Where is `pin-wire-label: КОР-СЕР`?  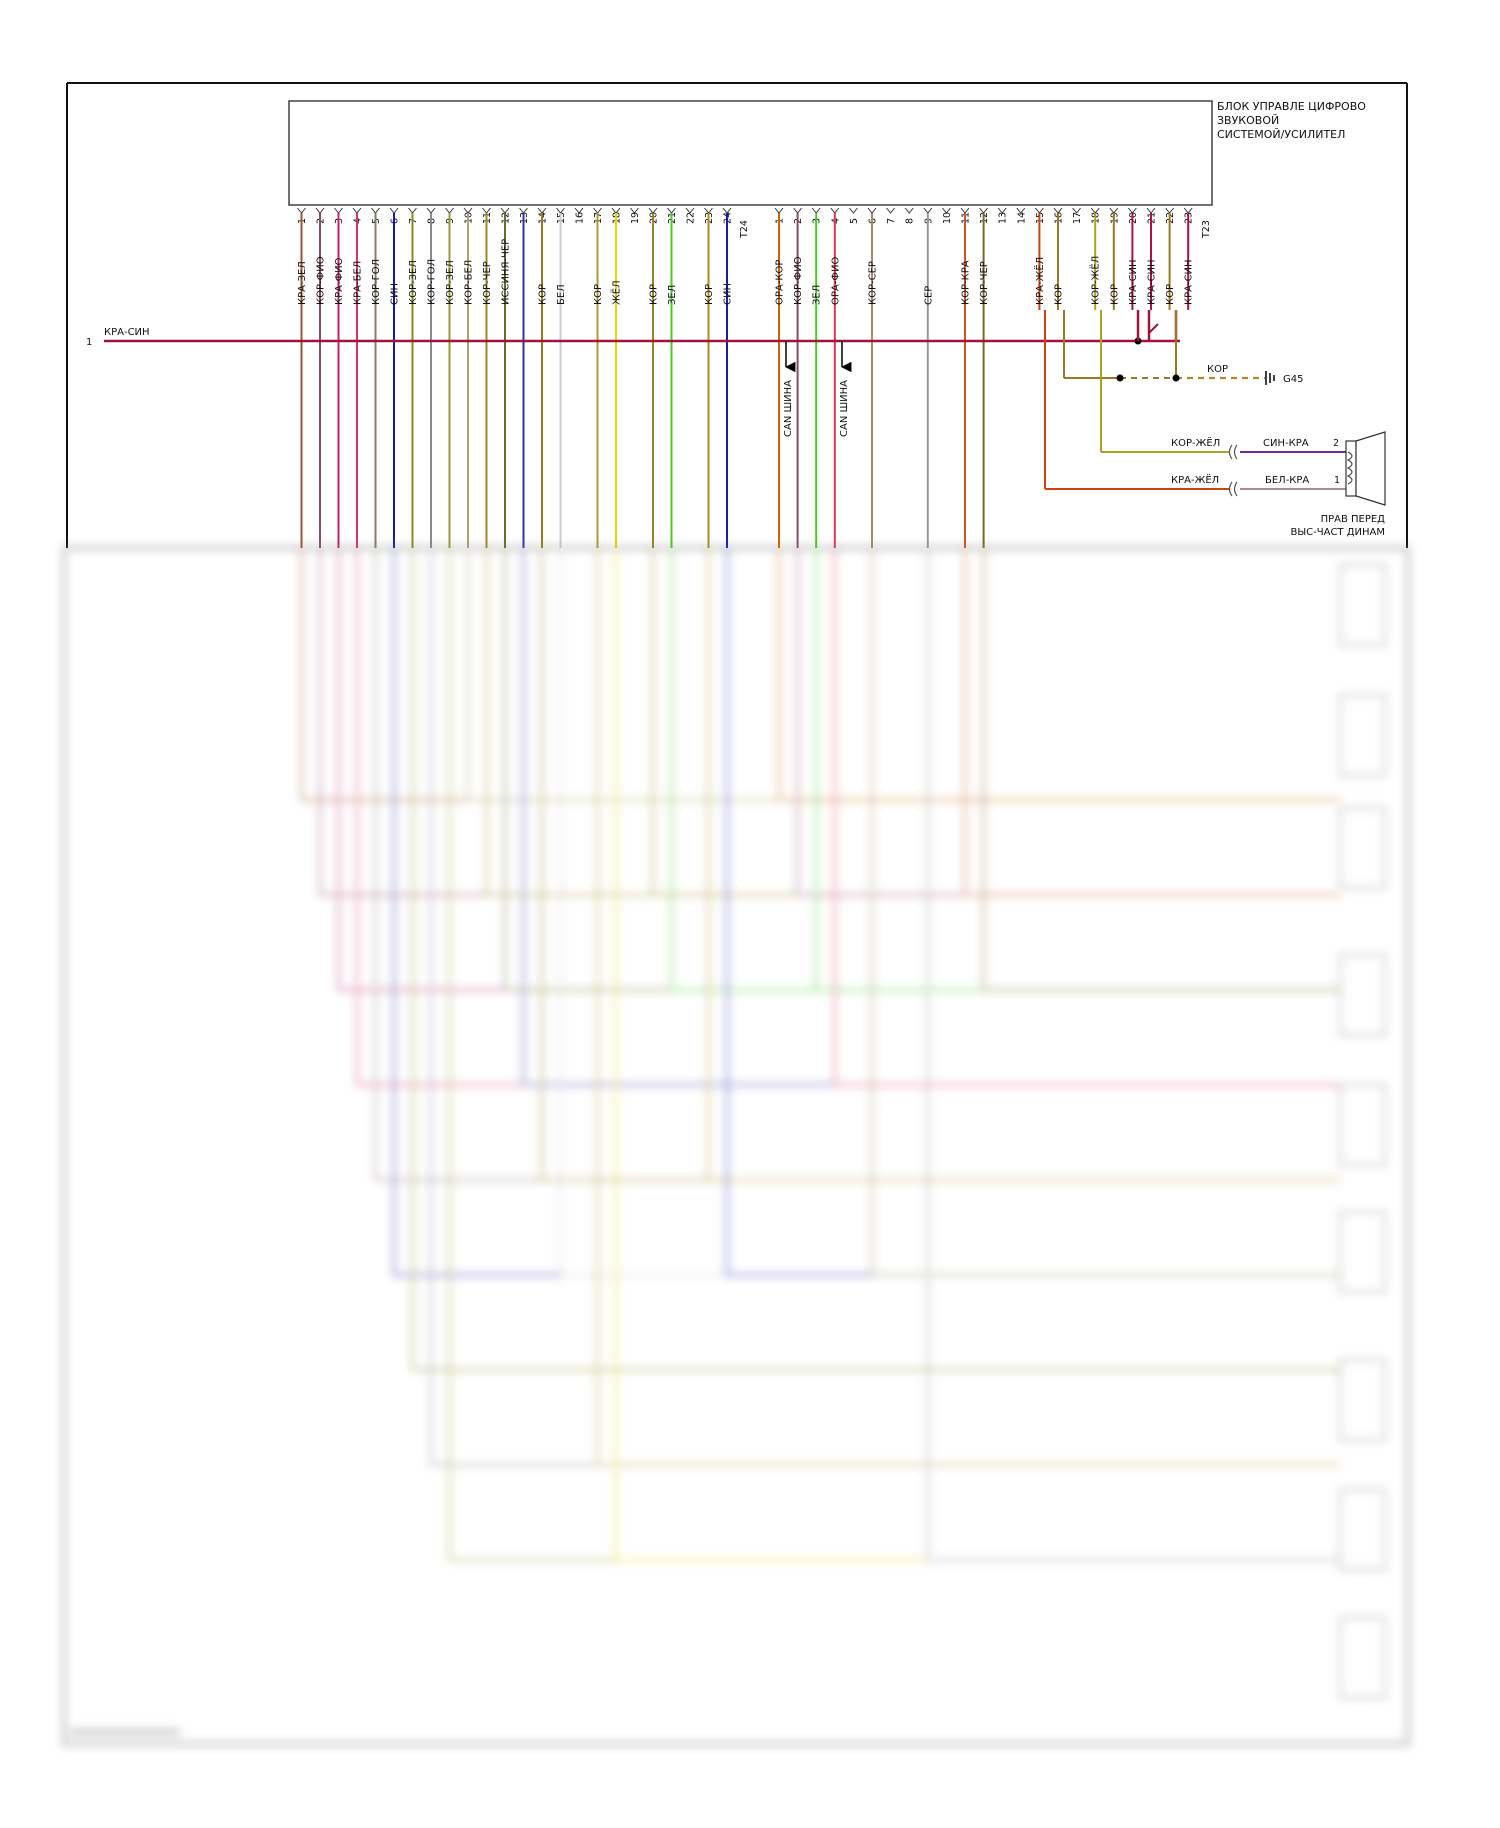 pin-wire-label: КОР-СЕР is located at coordinates (873, 283).